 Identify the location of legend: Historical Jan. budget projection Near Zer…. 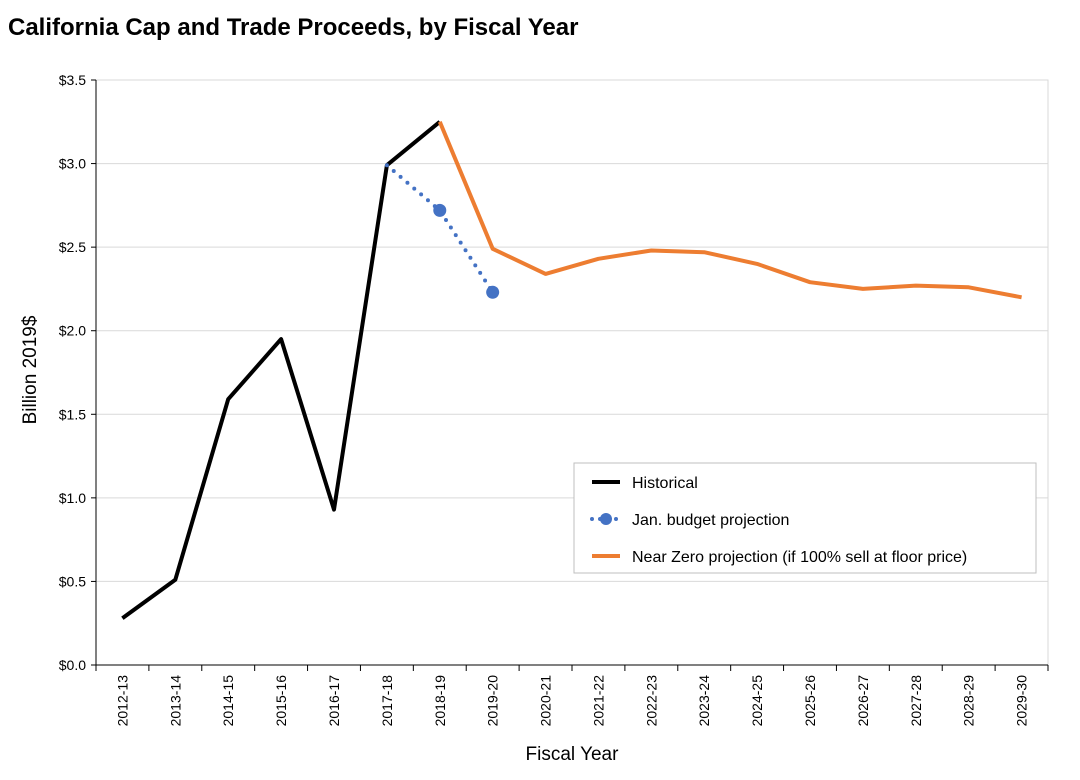
(805, 518).